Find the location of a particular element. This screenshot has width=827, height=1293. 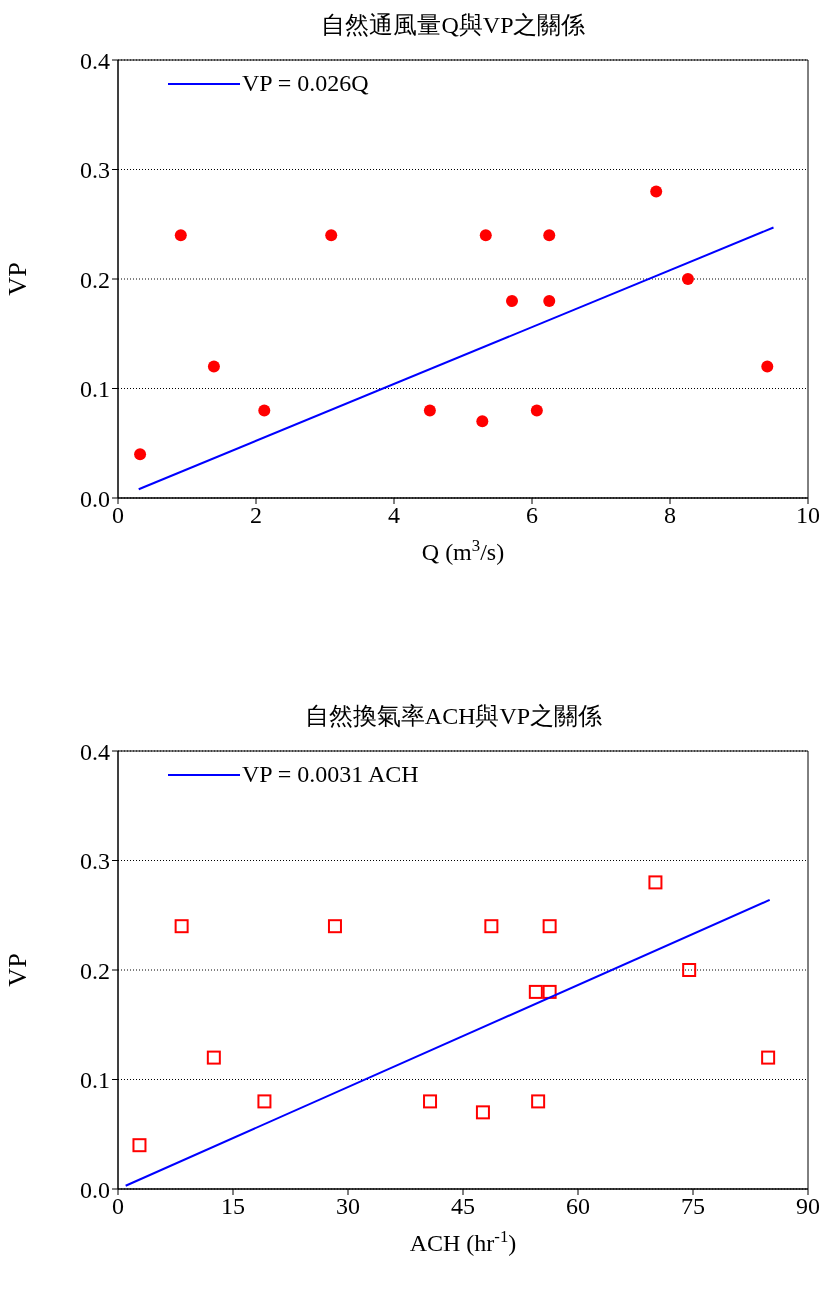

x-axis-title: ACH (hr$^{-1}$) is located at coordinates (463, 1241).